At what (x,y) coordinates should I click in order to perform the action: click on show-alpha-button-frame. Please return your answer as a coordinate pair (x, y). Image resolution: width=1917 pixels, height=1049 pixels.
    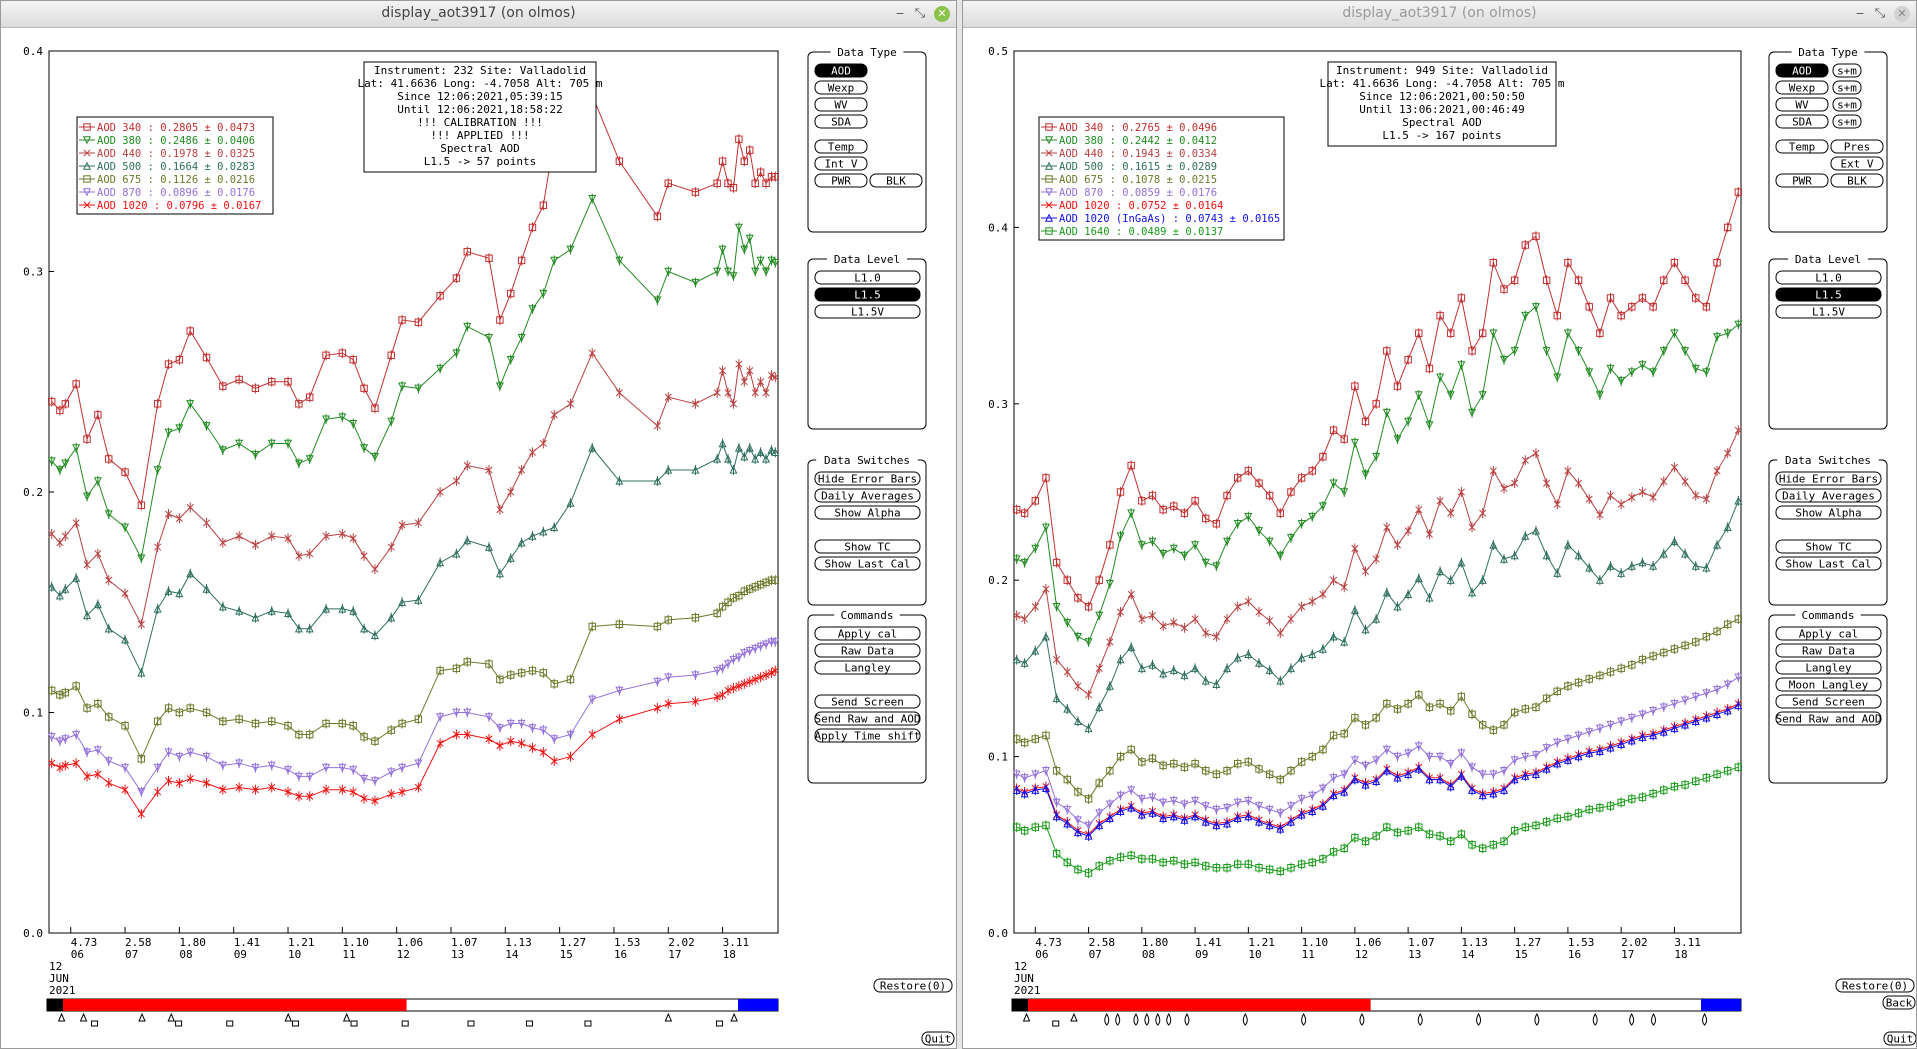
    Looking at the image, I should click on (1828, 512).